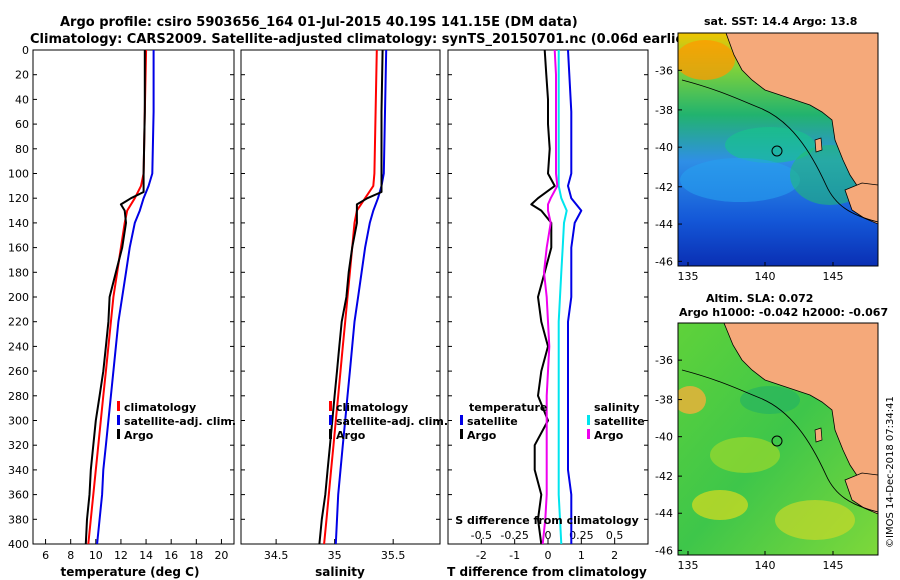  Describe the element at coordinates (818, 145) in the screenshot. I see `sst-king-island` at that location.